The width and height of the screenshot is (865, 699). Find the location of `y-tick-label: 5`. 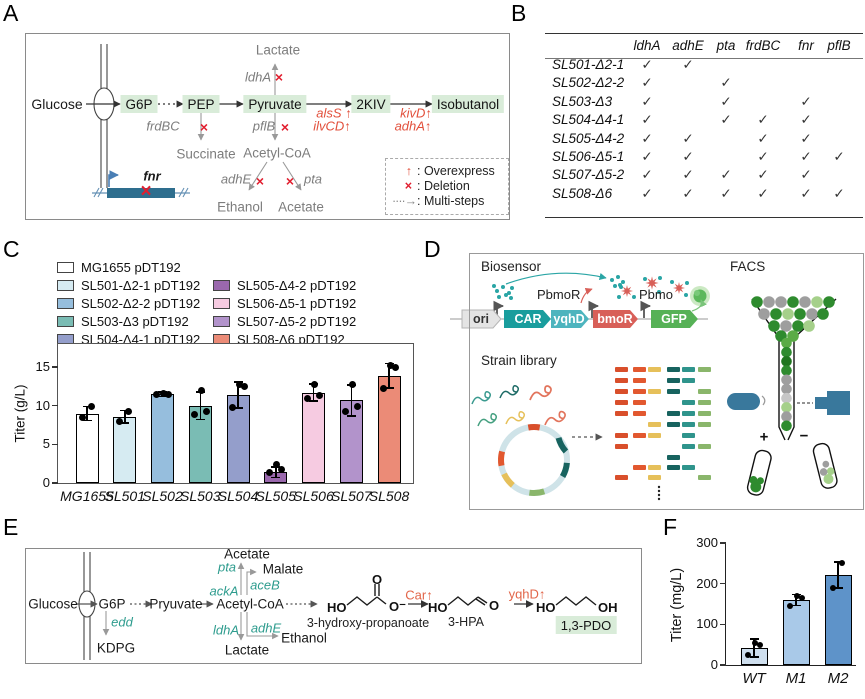

y-tick-label: 5 is located at coordinates (46, 444).